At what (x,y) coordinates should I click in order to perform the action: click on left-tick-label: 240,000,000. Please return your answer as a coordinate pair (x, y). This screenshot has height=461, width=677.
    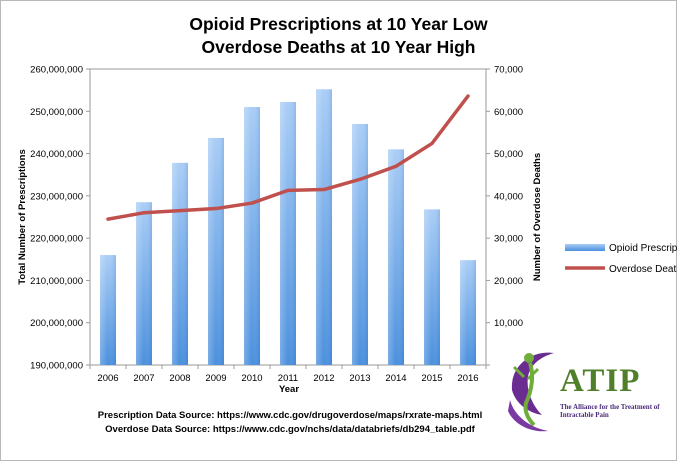
    Looking at the image, I should click on (56, 154).